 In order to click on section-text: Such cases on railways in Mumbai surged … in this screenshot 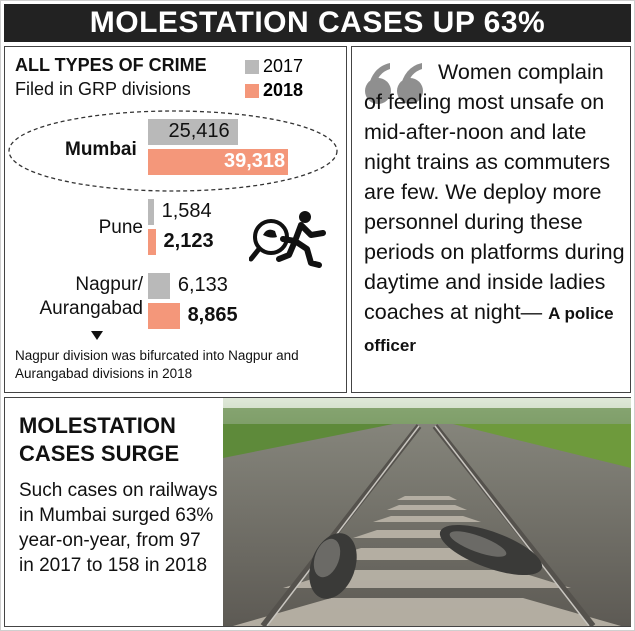, I will do `click(118, 528)`.